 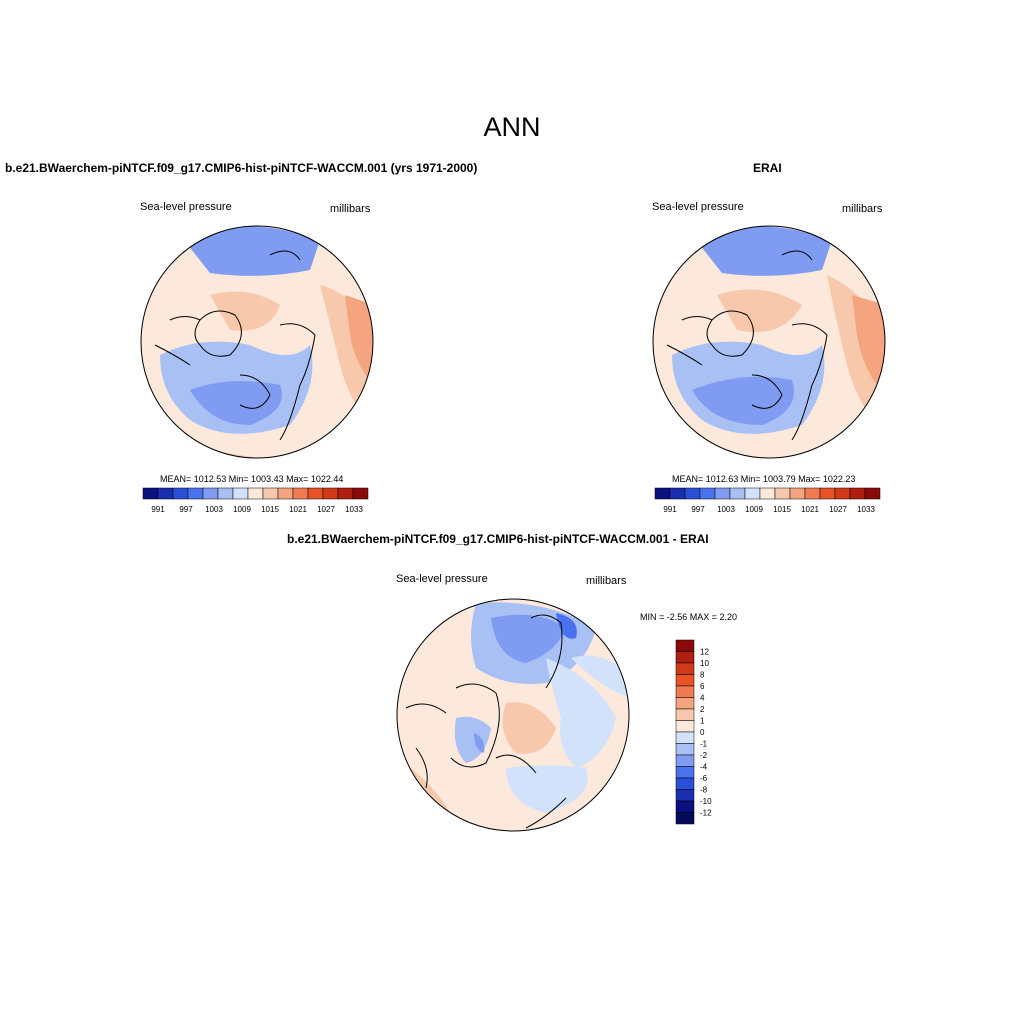 I want to click on colorbar-label: 12, so click(x=704, y=652).